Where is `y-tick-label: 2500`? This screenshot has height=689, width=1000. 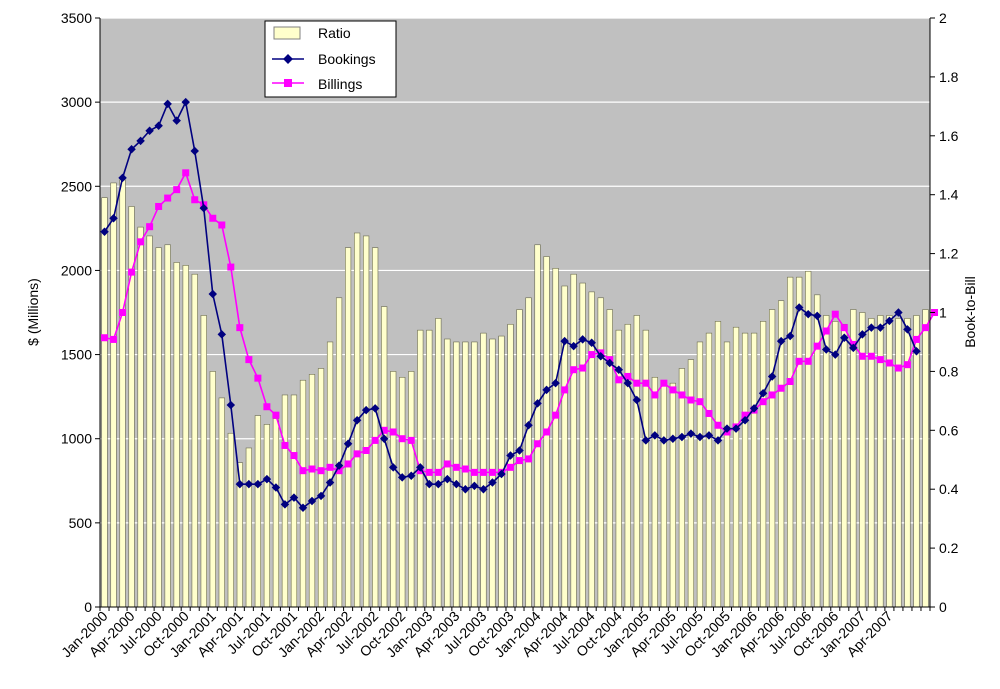
y-tick-label: 2500 is located at coordinates (76, 186).